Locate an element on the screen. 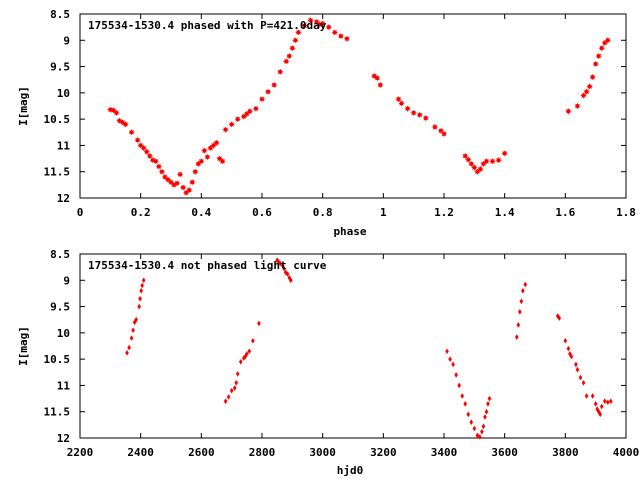 The image size is (640, 480). x-tick-label: 0.6 is located at coordinates (262, 212).